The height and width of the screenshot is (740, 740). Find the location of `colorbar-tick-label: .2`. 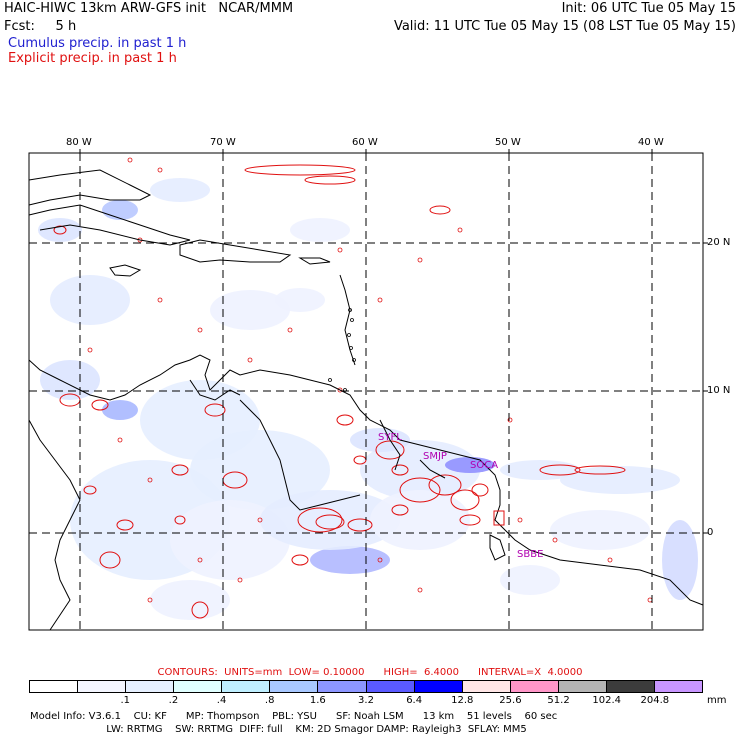

colorbar-tick-label: .2 is located at coordinates (173, 700).